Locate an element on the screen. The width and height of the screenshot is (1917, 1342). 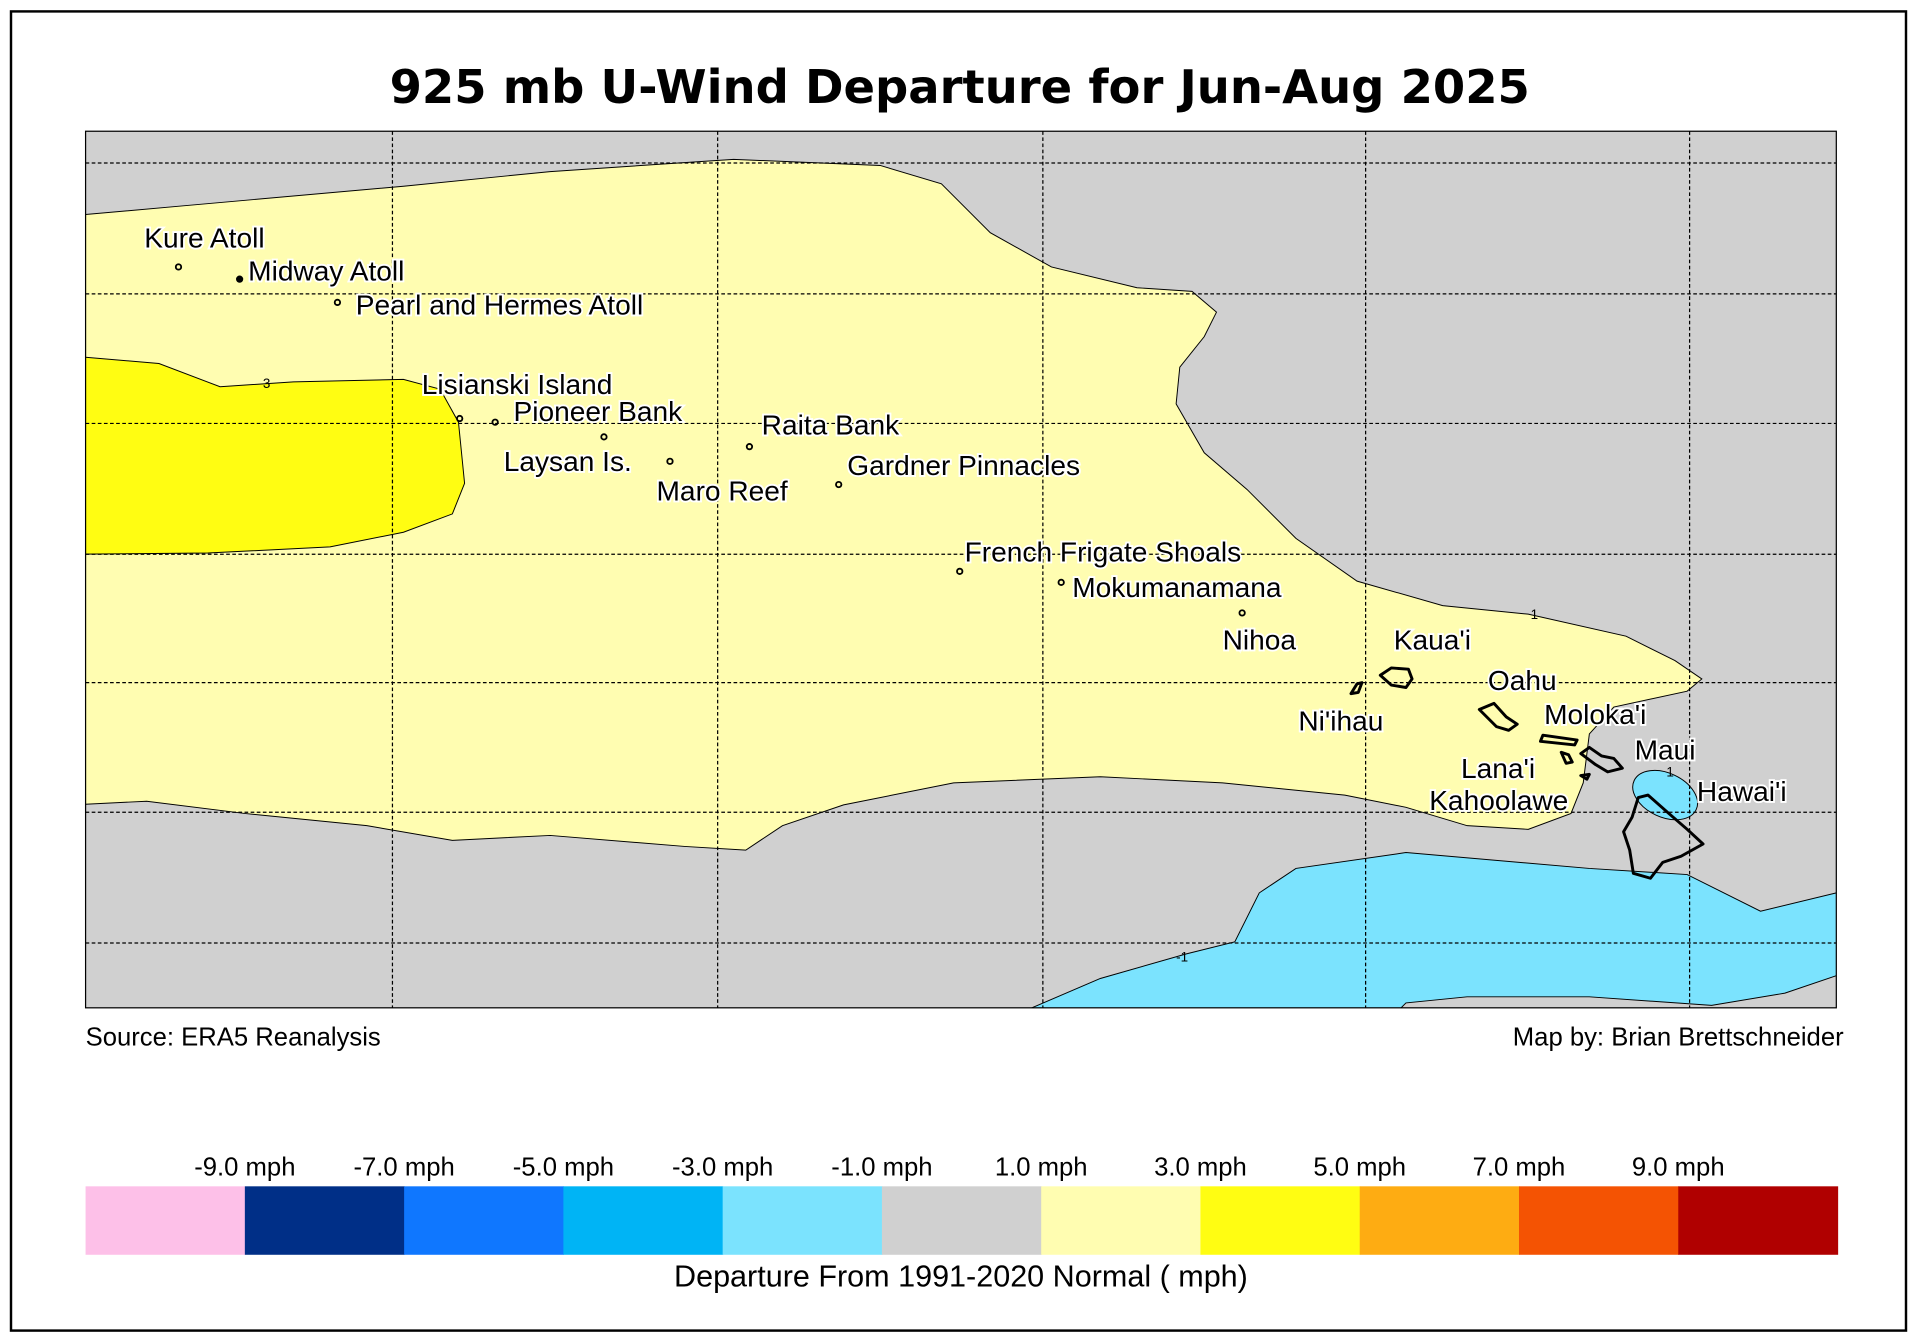
label-maro-reef: Maro Reef is located at coordinates (722, 490).